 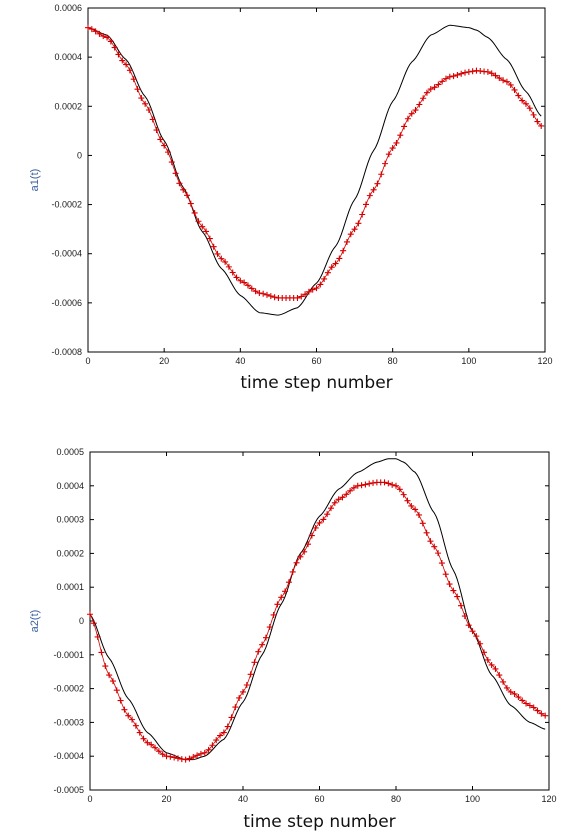 What do you see at coordinates (396, 799) in the screenshot?
I see `x-tick-label: 80` at bounding box center [396, 799].